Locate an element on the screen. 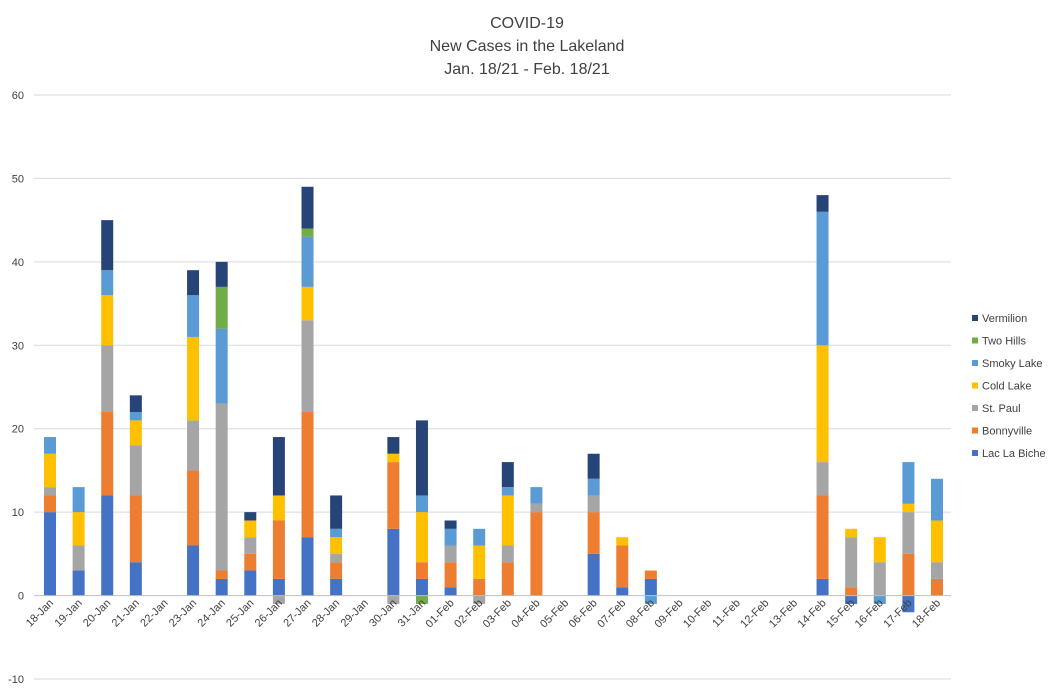 This screenshot has height=694, width=1054. x-tick-label: 18-Jan is located at coordinates (40, 613).